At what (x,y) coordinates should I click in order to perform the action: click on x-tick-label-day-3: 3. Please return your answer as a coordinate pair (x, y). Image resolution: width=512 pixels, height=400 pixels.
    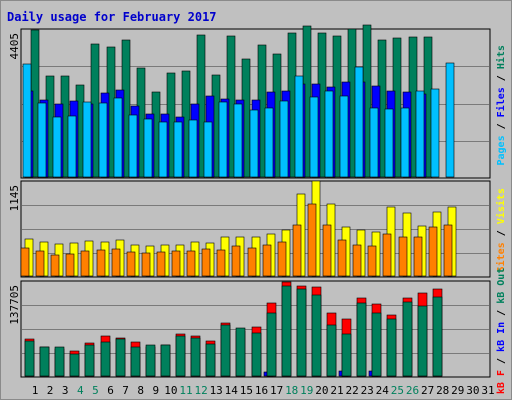
    Looking at the image, I should click on (65, 390).